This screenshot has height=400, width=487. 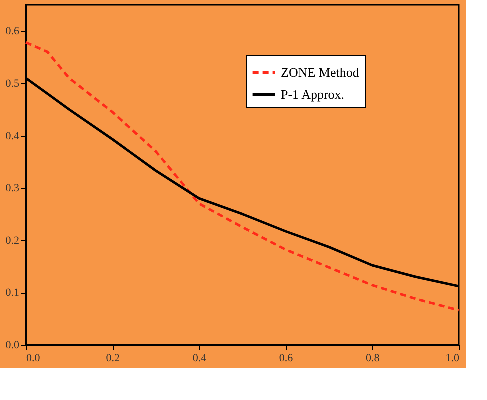 What do you see at coordinates (313, 94) in the screenshot?
I see `legend-label: P-1 Approx.` at bounding box center [313, 94].